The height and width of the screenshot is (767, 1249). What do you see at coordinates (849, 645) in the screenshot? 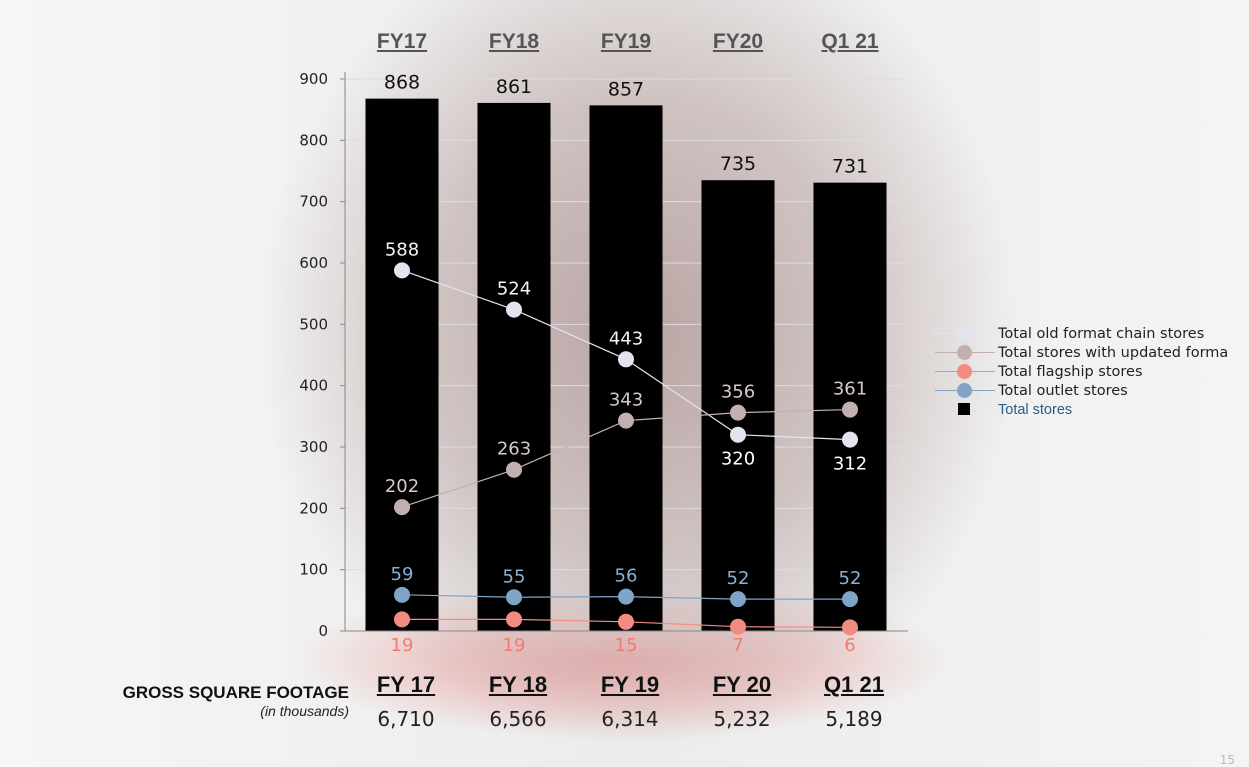
I see `point-label: 6` at bounding box center [849, 645].